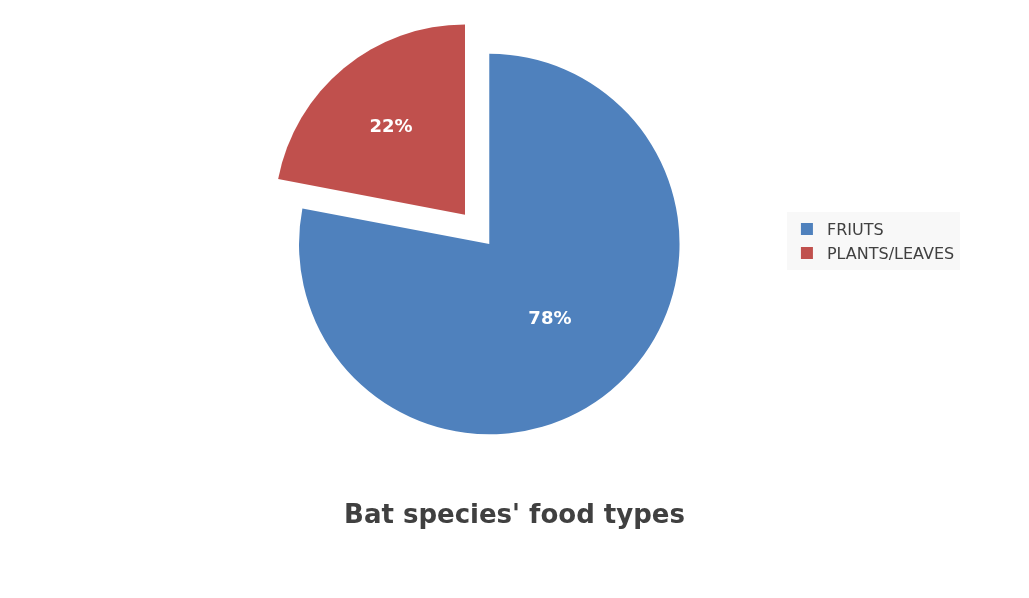 Image resolution: width=1029 pixels, height=598 pixels. Describe the element at coordinates (550, 317) in the screenshot. I see `data-label: 78%` at that location.